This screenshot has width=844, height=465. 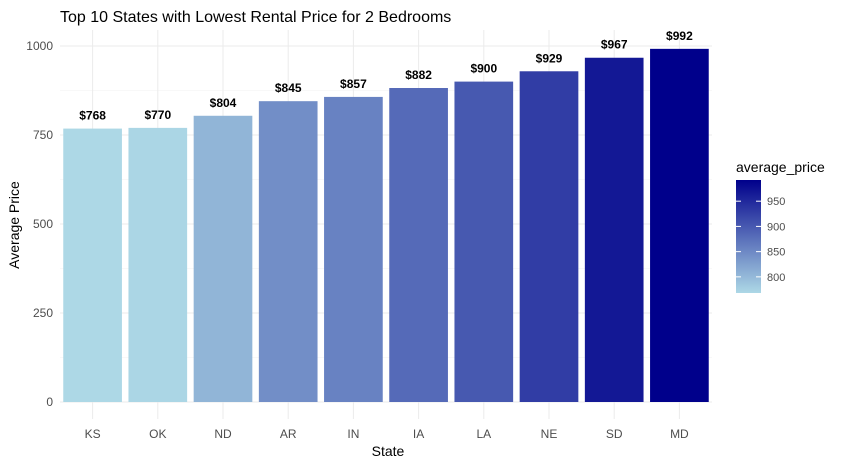 What do you see at coordinates (748, 236) in the screenshot?
I see `legend-colorbar` at bounding box center [748, 236].